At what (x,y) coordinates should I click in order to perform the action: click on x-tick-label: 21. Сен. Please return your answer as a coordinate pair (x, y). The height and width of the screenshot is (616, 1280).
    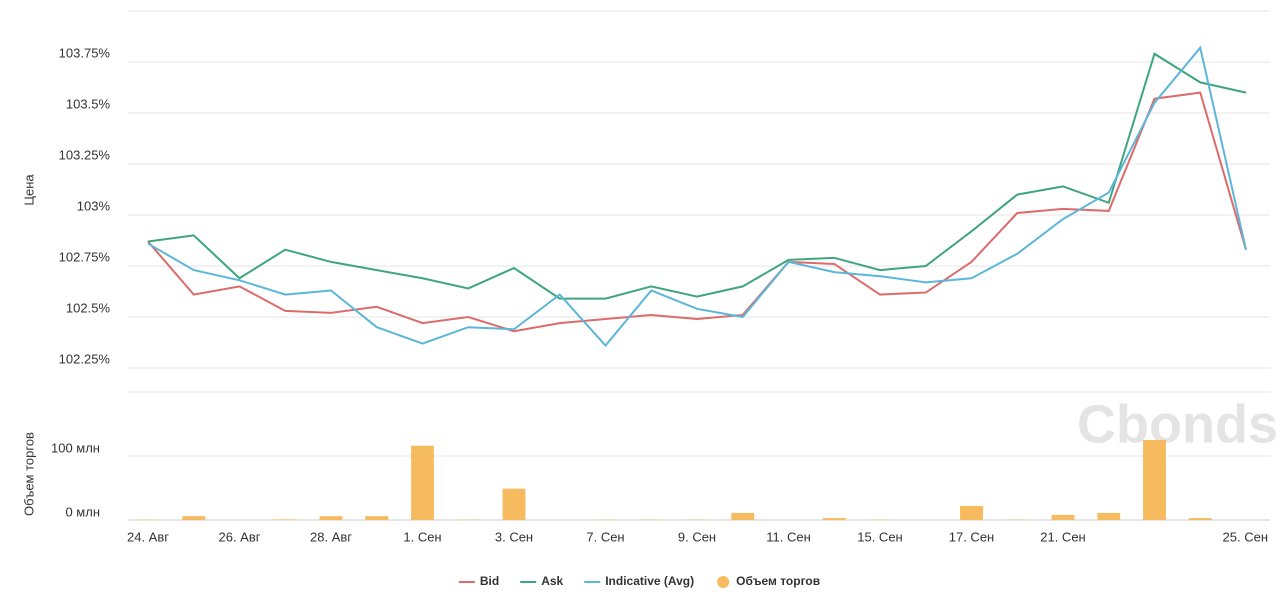
    Looking at the image, I should click on (1062, 536).